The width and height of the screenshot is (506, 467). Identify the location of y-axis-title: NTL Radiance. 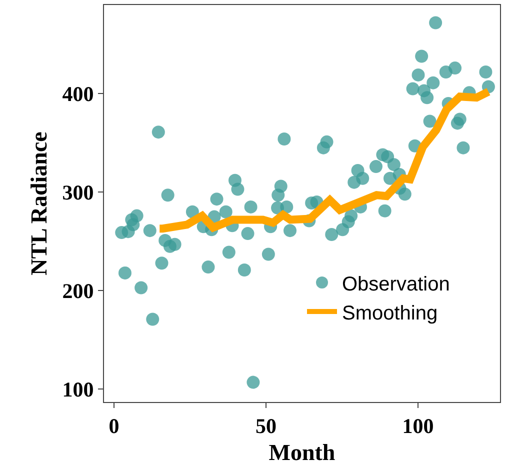
(39, 204).